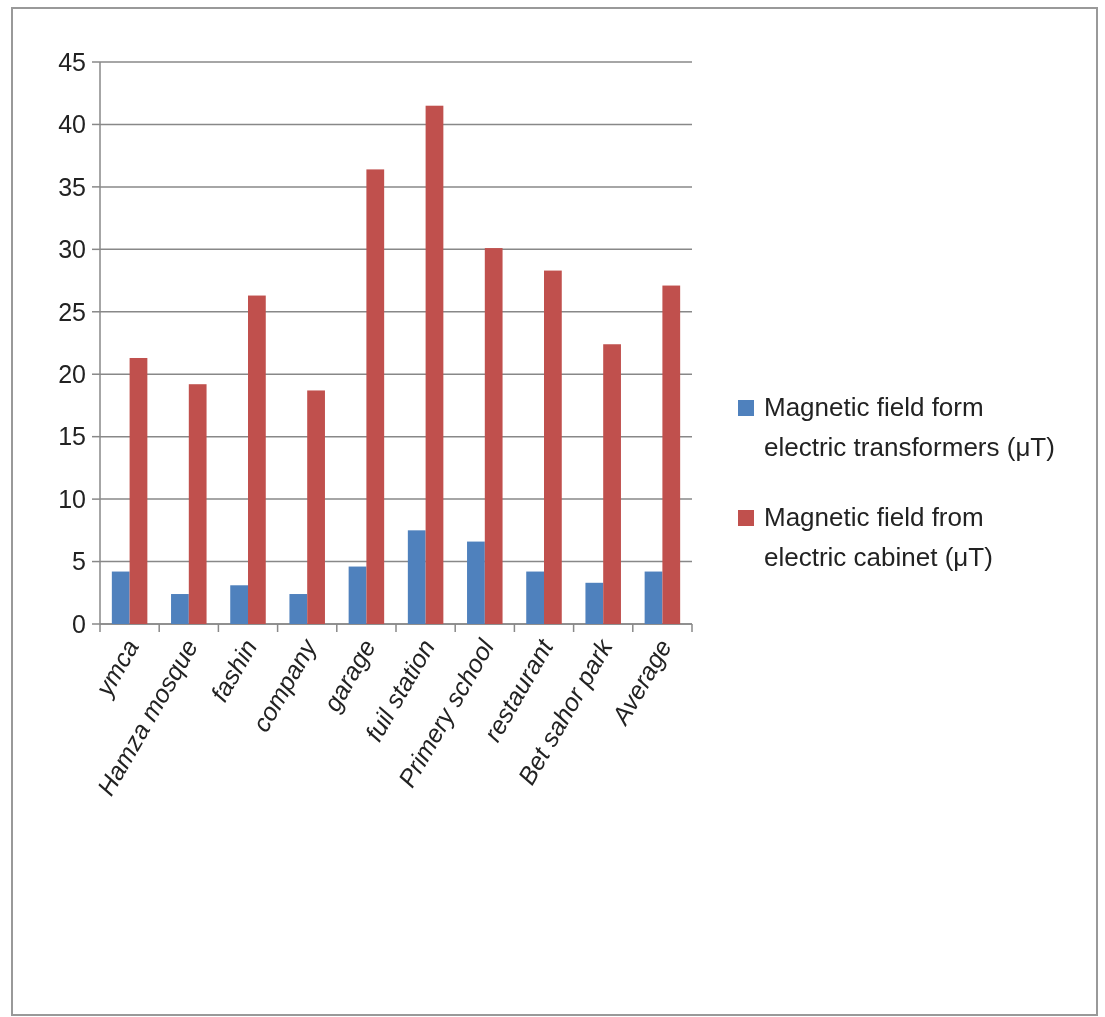 The height and width of the screenshot is (1017, 1105). Describe the element at coordinates (79, 561) in the screenshot. I see `y-tick-label: 5` at that location.